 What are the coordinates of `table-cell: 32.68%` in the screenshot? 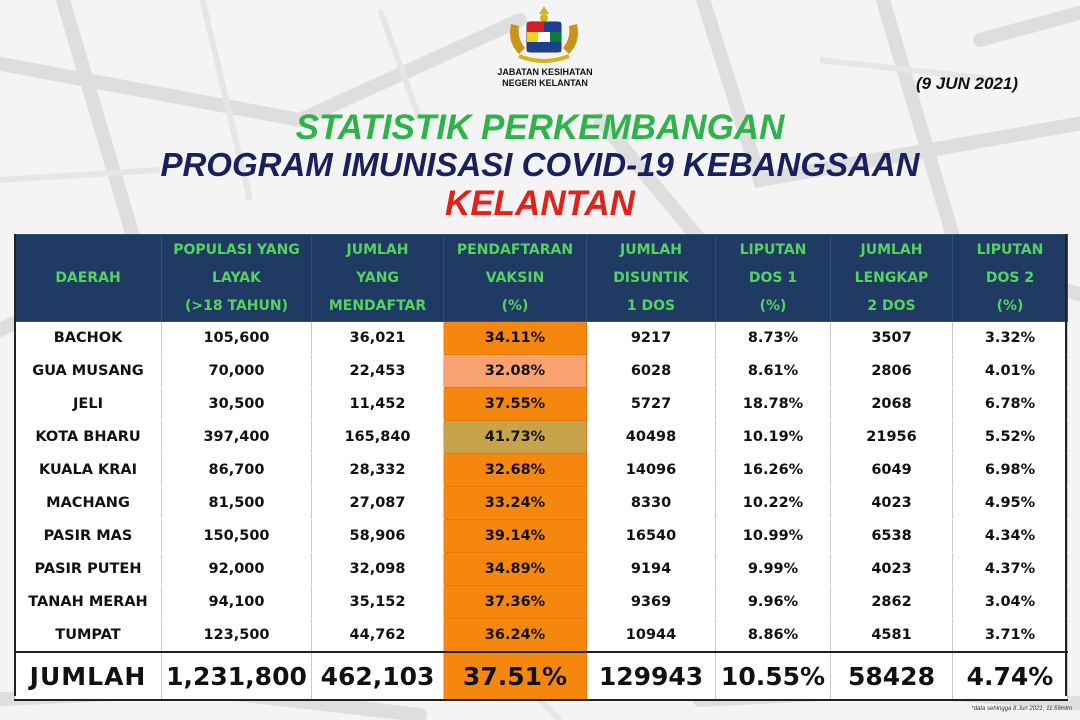 It's located at (515, 470).